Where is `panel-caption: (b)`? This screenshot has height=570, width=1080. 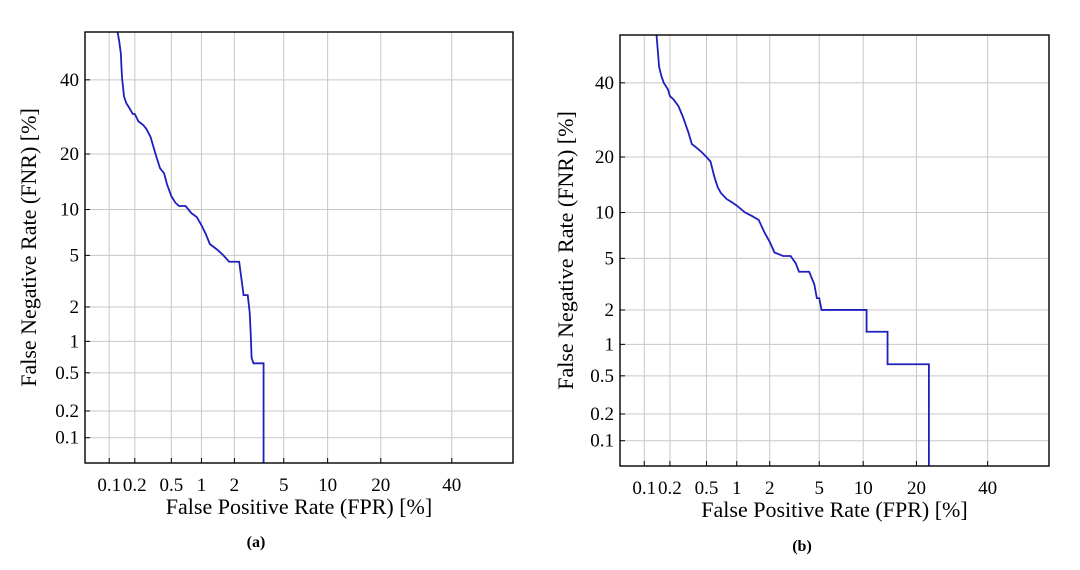
panel-caption: (b) is located at coordinates (802, 546).